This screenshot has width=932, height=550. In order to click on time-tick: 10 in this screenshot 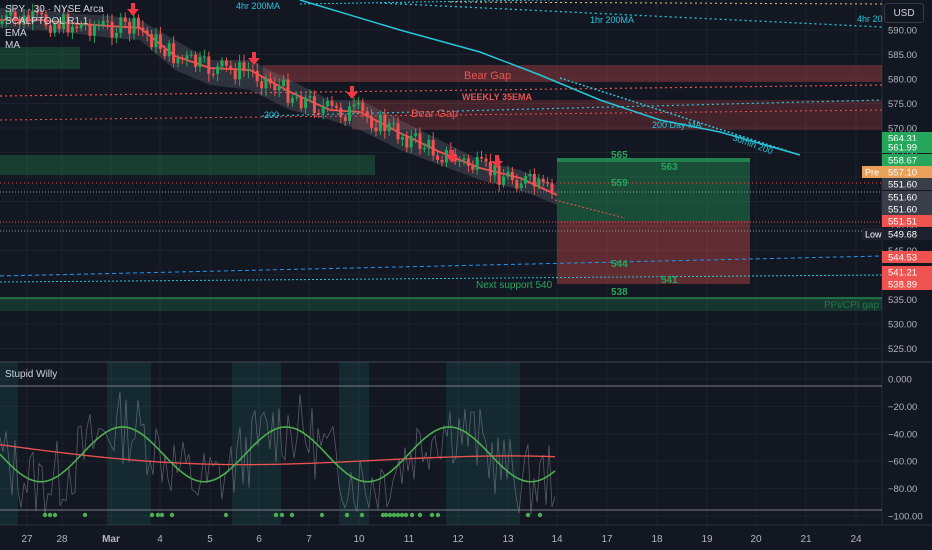, I will do `click(359, 539)`.